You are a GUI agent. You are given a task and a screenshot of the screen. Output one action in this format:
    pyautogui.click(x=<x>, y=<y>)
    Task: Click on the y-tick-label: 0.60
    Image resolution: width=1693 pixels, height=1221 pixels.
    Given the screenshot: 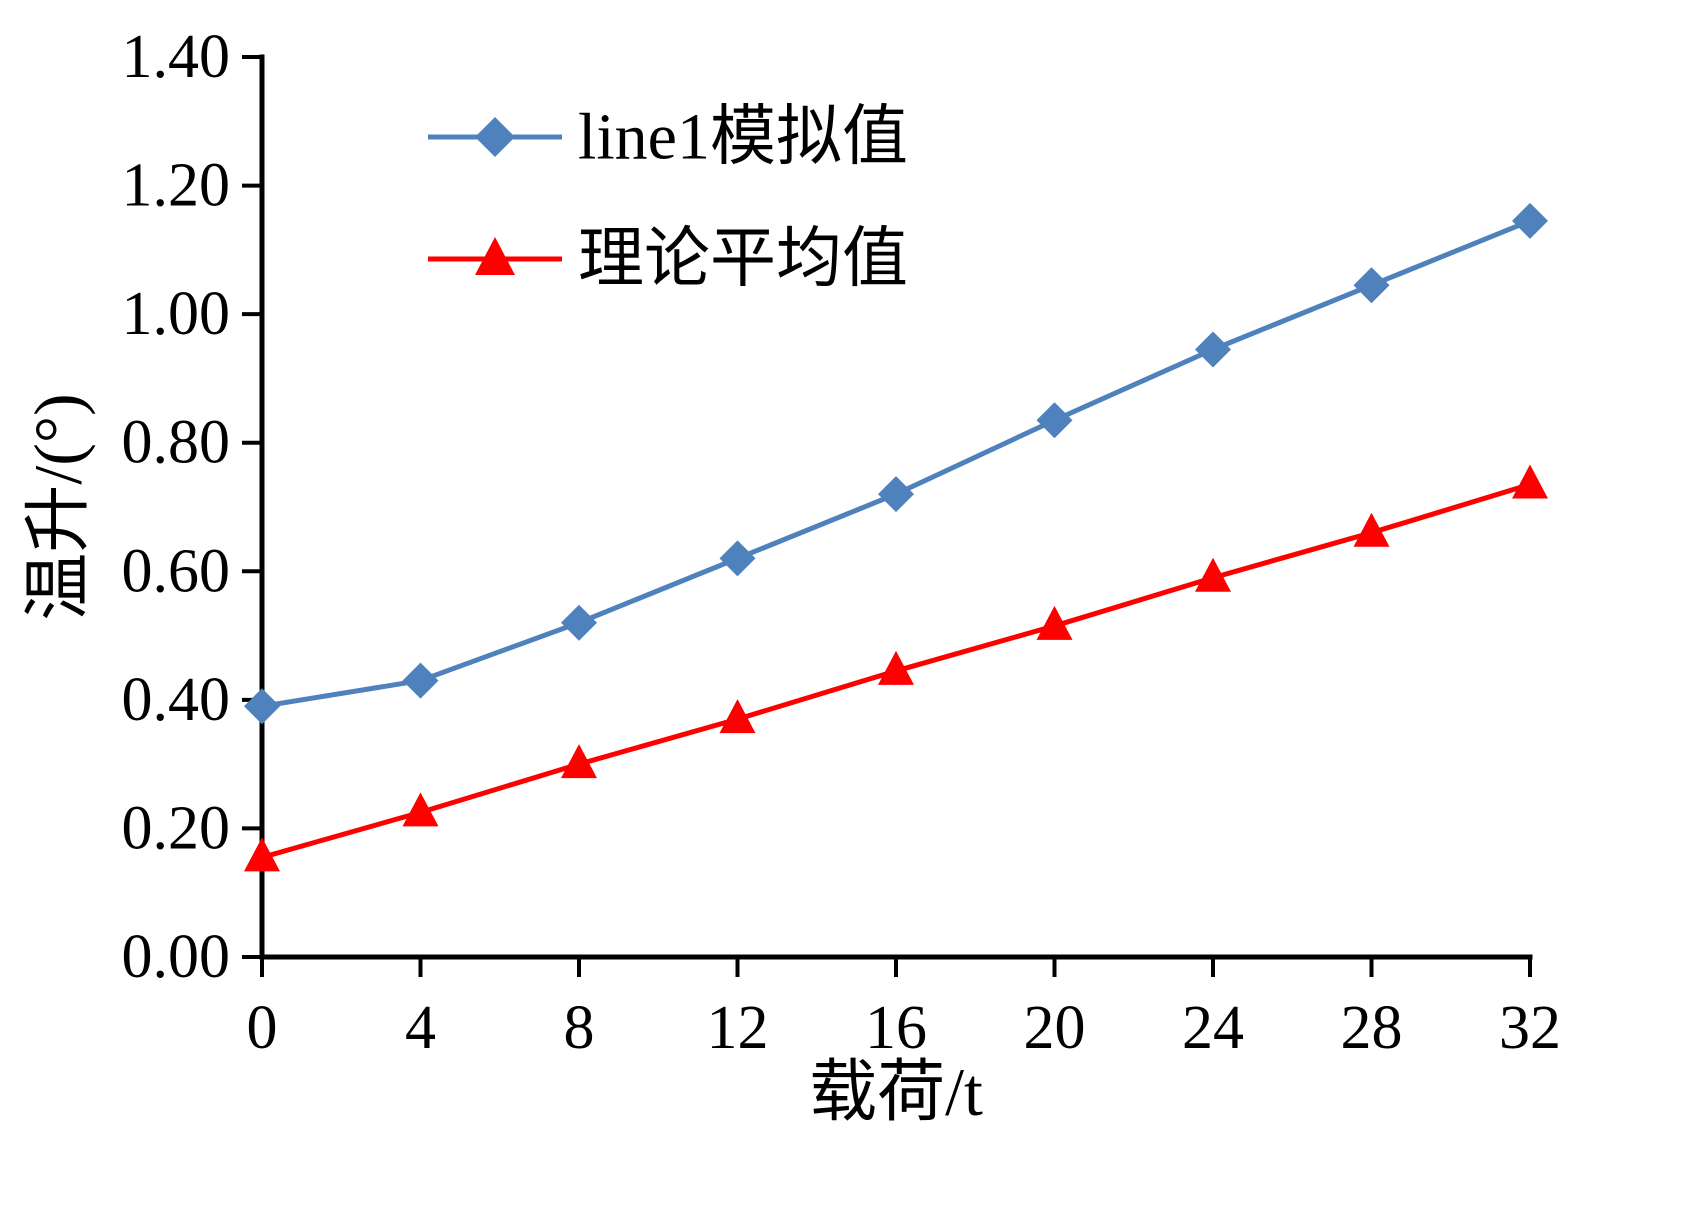 What is the action you would take?
    pyautogui.click(x=176, y=571)
    